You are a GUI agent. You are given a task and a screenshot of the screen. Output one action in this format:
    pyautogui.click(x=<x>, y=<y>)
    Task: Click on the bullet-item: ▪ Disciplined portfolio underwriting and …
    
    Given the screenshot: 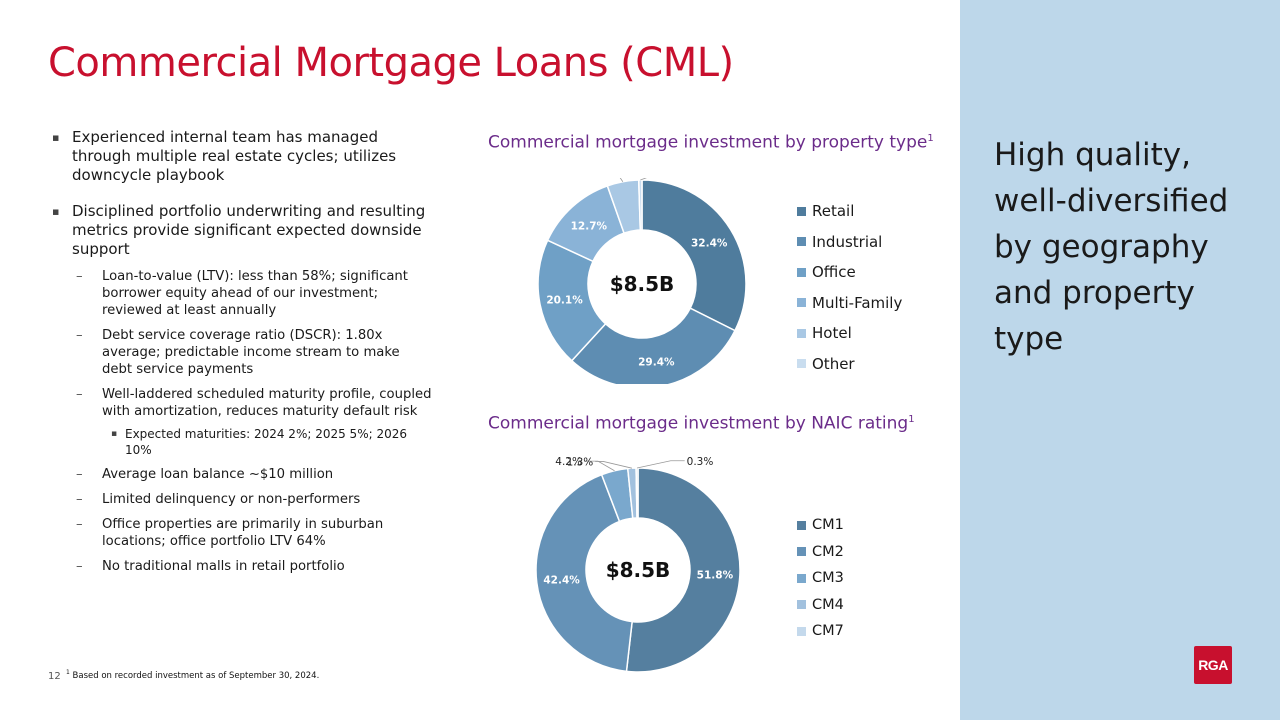 What is the action you would take?
    pyautogui.click(x=242, y=230)
    